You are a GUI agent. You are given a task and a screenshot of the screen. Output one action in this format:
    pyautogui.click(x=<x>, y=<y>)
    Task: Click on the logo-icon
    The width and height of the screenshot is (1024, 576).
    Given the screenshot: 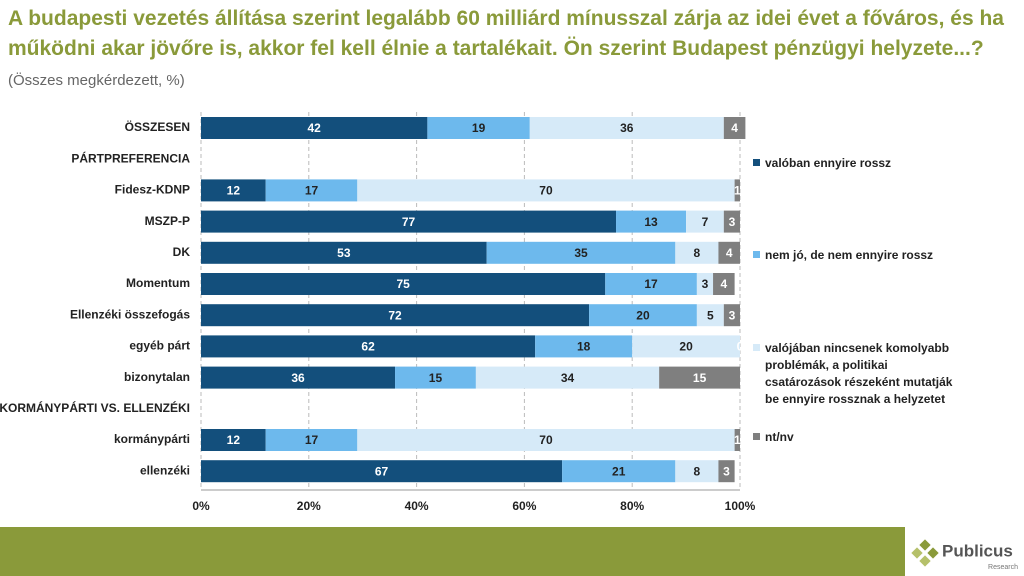 What is the action you would take?
    pyautogui.click(x=925, y=553)
    